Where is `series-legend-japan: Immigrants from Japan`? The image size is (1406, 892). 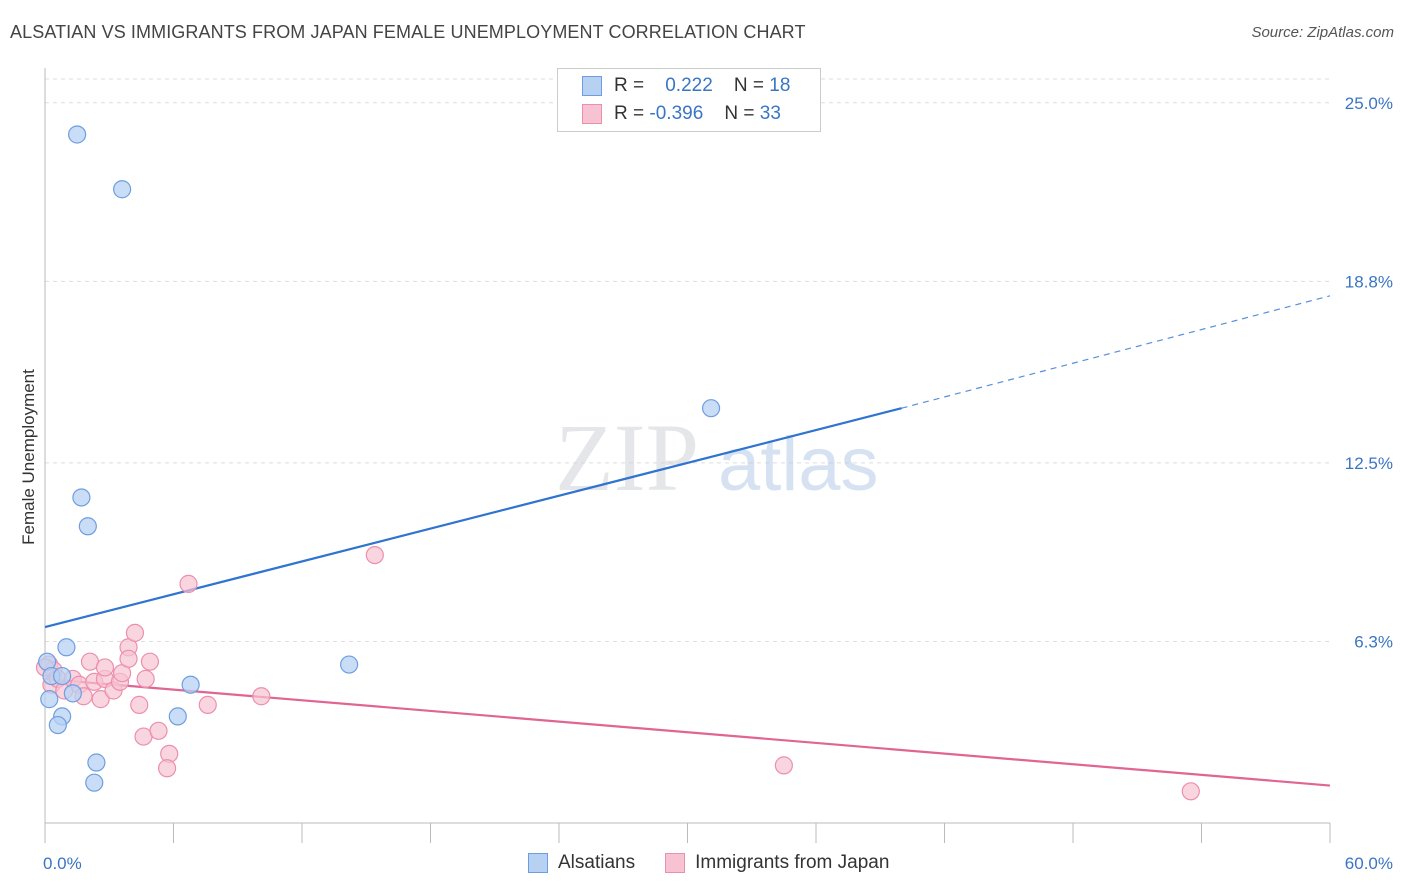 series-legend-japan: Immigrants from Japan is located at coordinates (777, 863).